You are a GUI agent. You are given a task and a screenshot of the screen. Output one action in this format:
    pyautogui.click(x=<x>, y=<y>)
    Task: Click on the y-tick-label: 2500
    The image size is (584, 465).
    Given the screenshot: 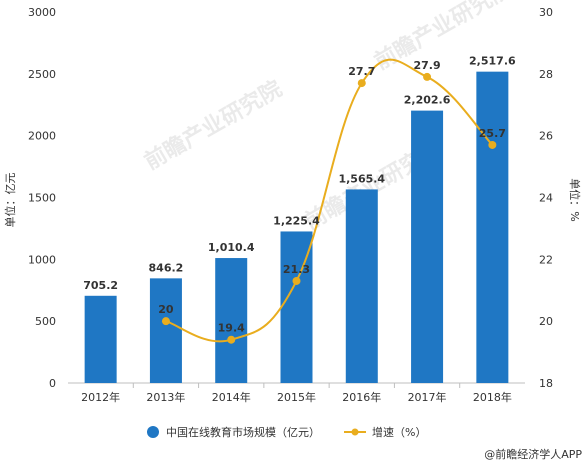 What is the action you would take?
    pyautogui.click(x=42, y=74)
    